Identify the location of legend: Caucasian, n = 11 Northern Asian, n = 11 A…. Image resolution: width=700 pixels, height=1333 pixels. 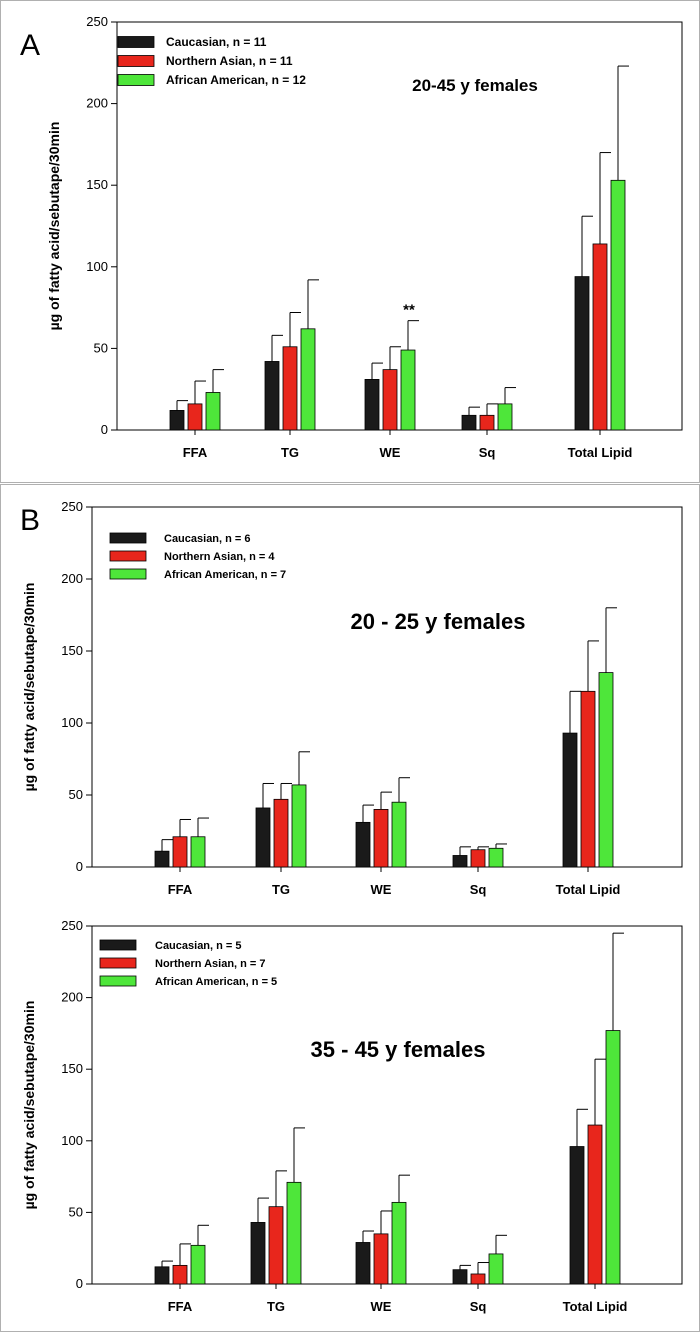
(211, 61).